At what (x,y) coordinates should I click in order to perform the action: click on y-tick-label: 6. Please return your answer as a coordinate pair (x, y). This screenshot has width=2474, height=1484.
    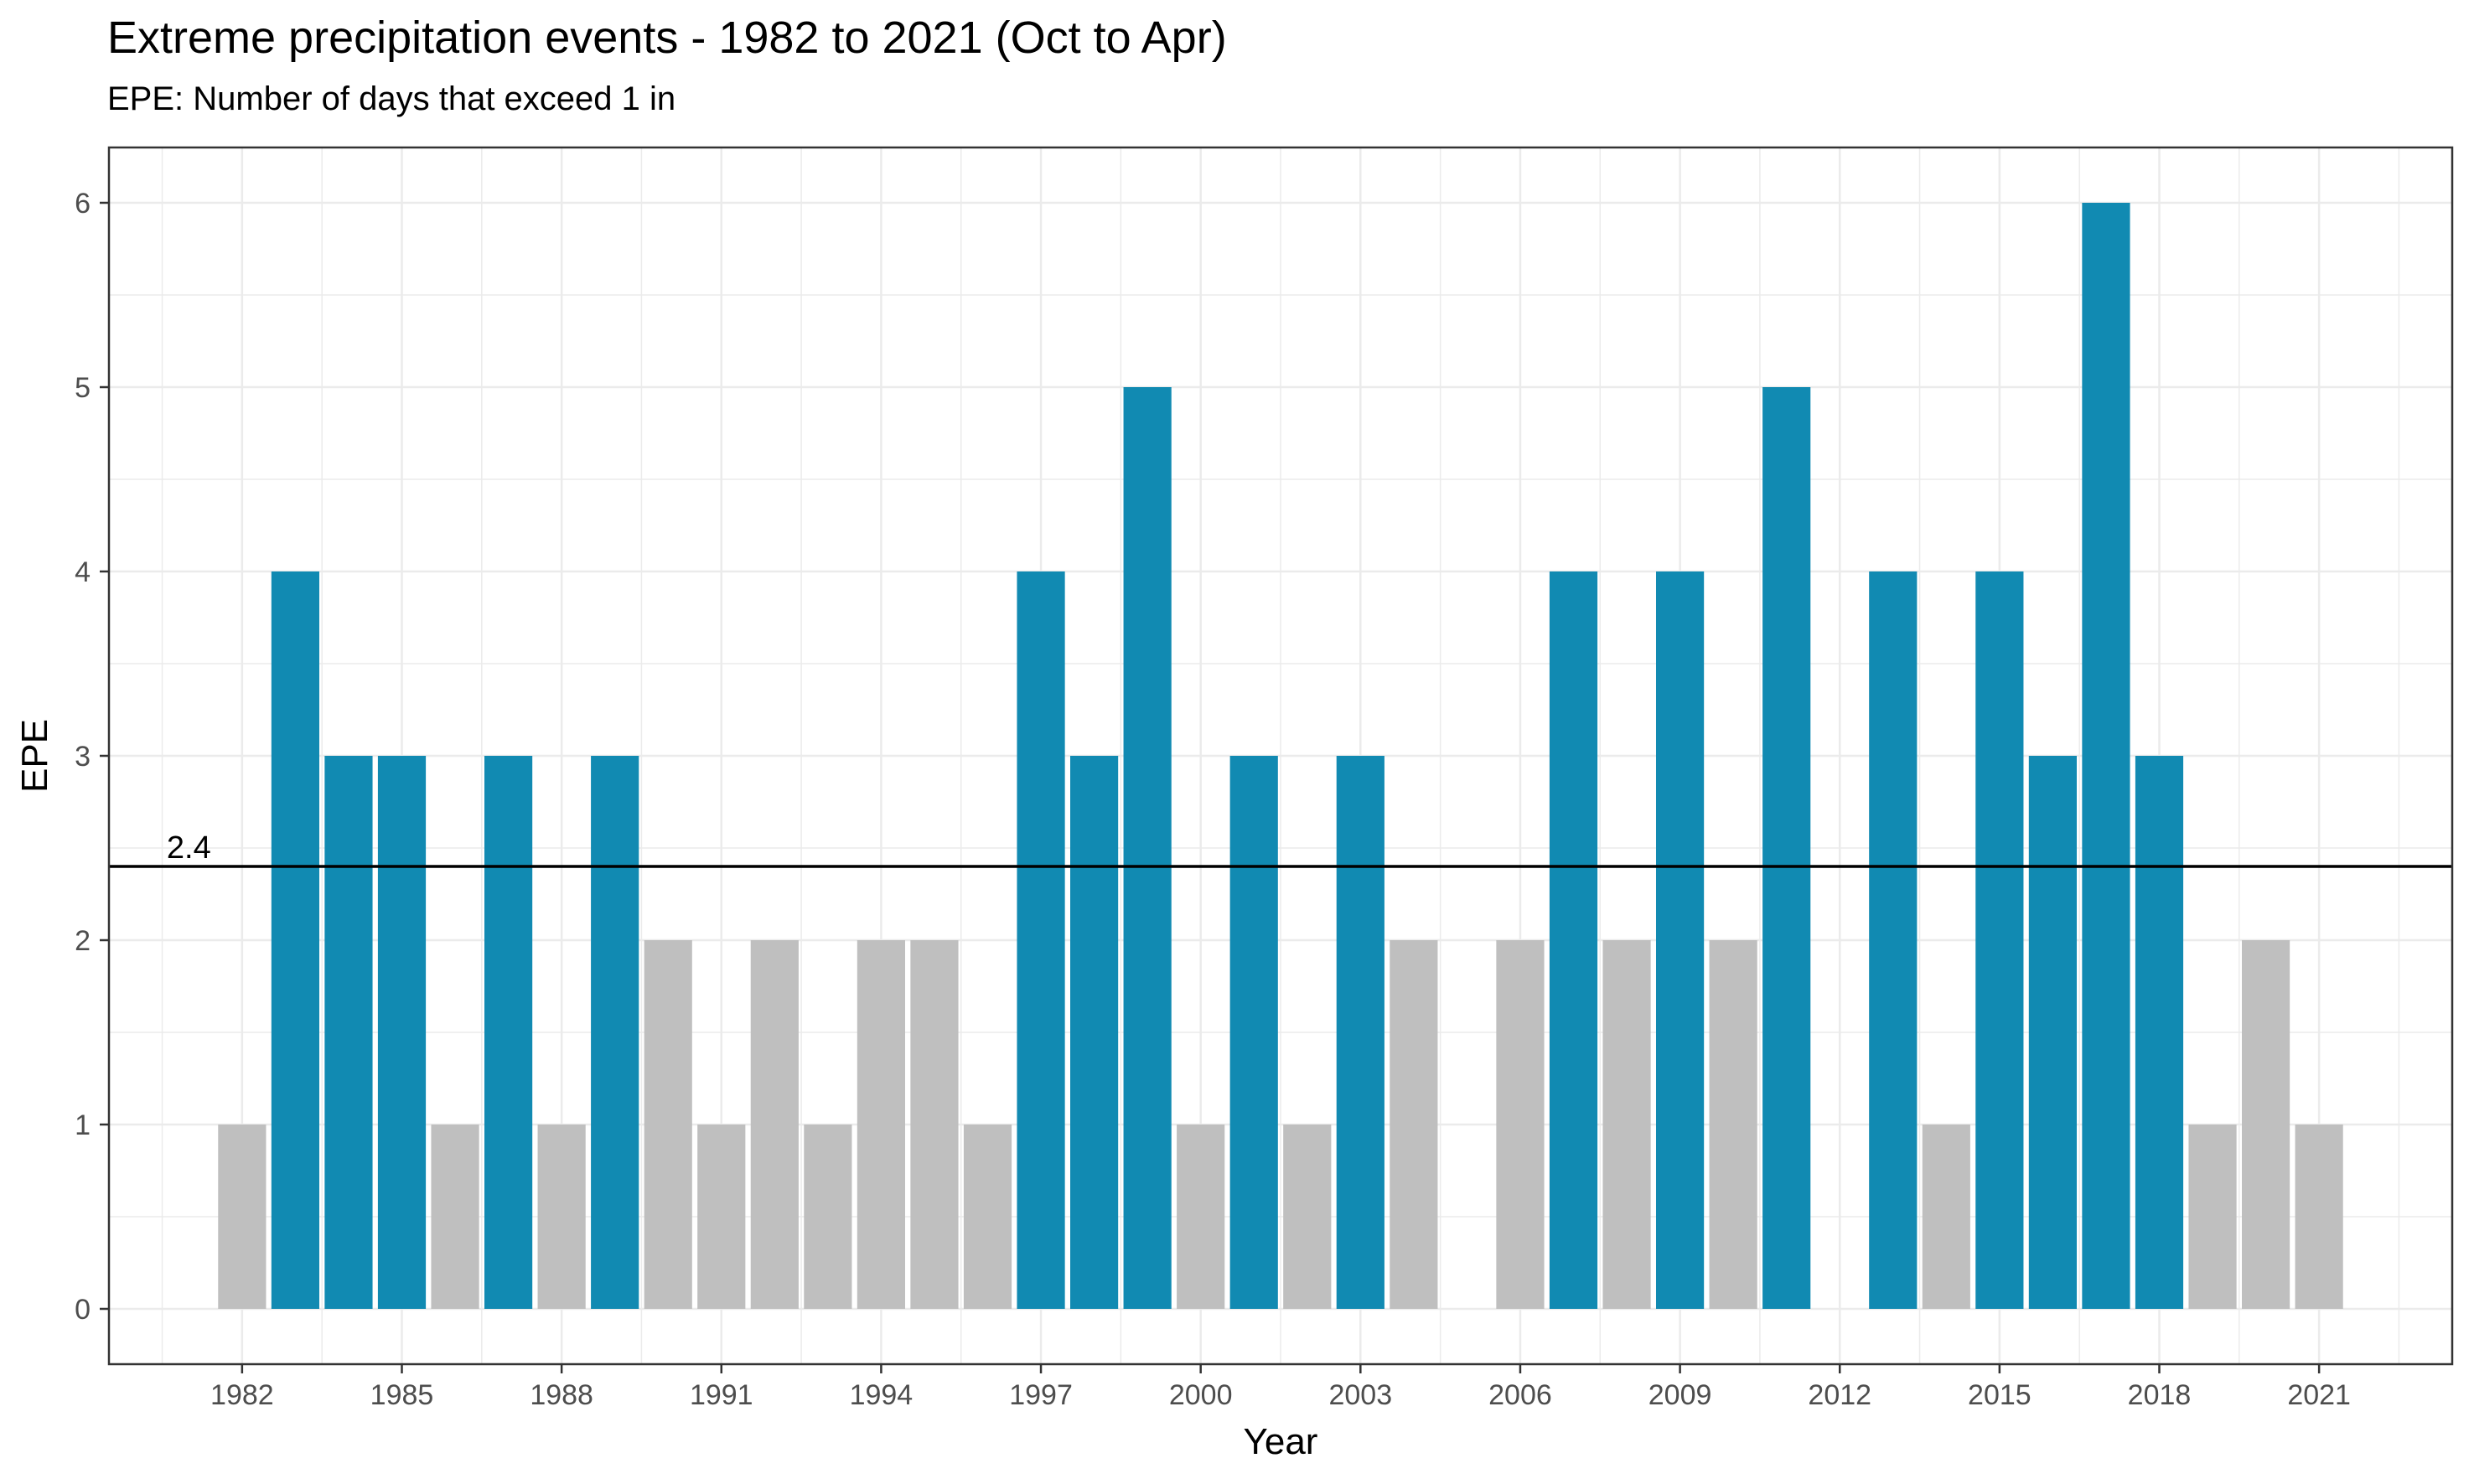
    Looking at the image, I should click on (83, 204).